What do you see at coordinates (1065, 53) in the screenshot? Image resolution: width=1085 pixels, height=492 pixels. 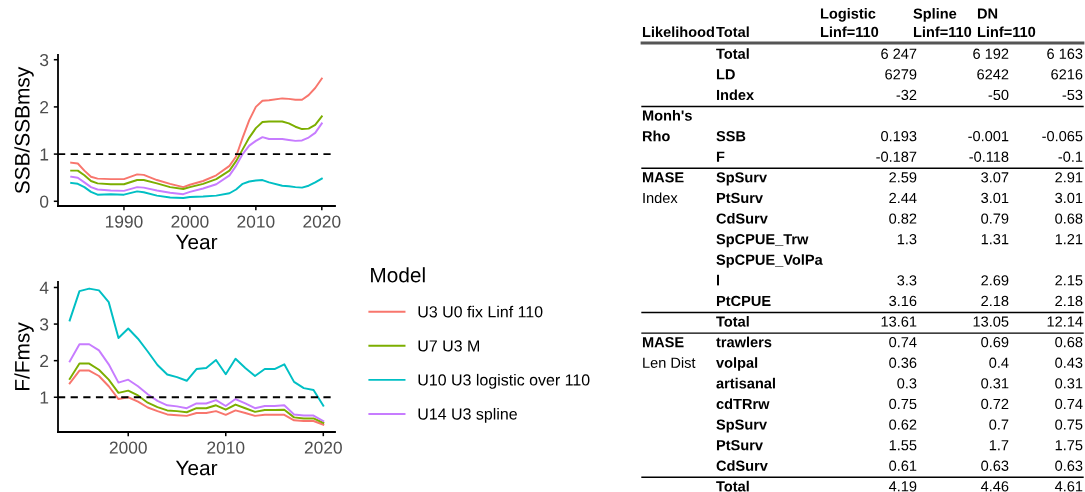 I see `text: 6 163` at bounding box center [1065, 53].